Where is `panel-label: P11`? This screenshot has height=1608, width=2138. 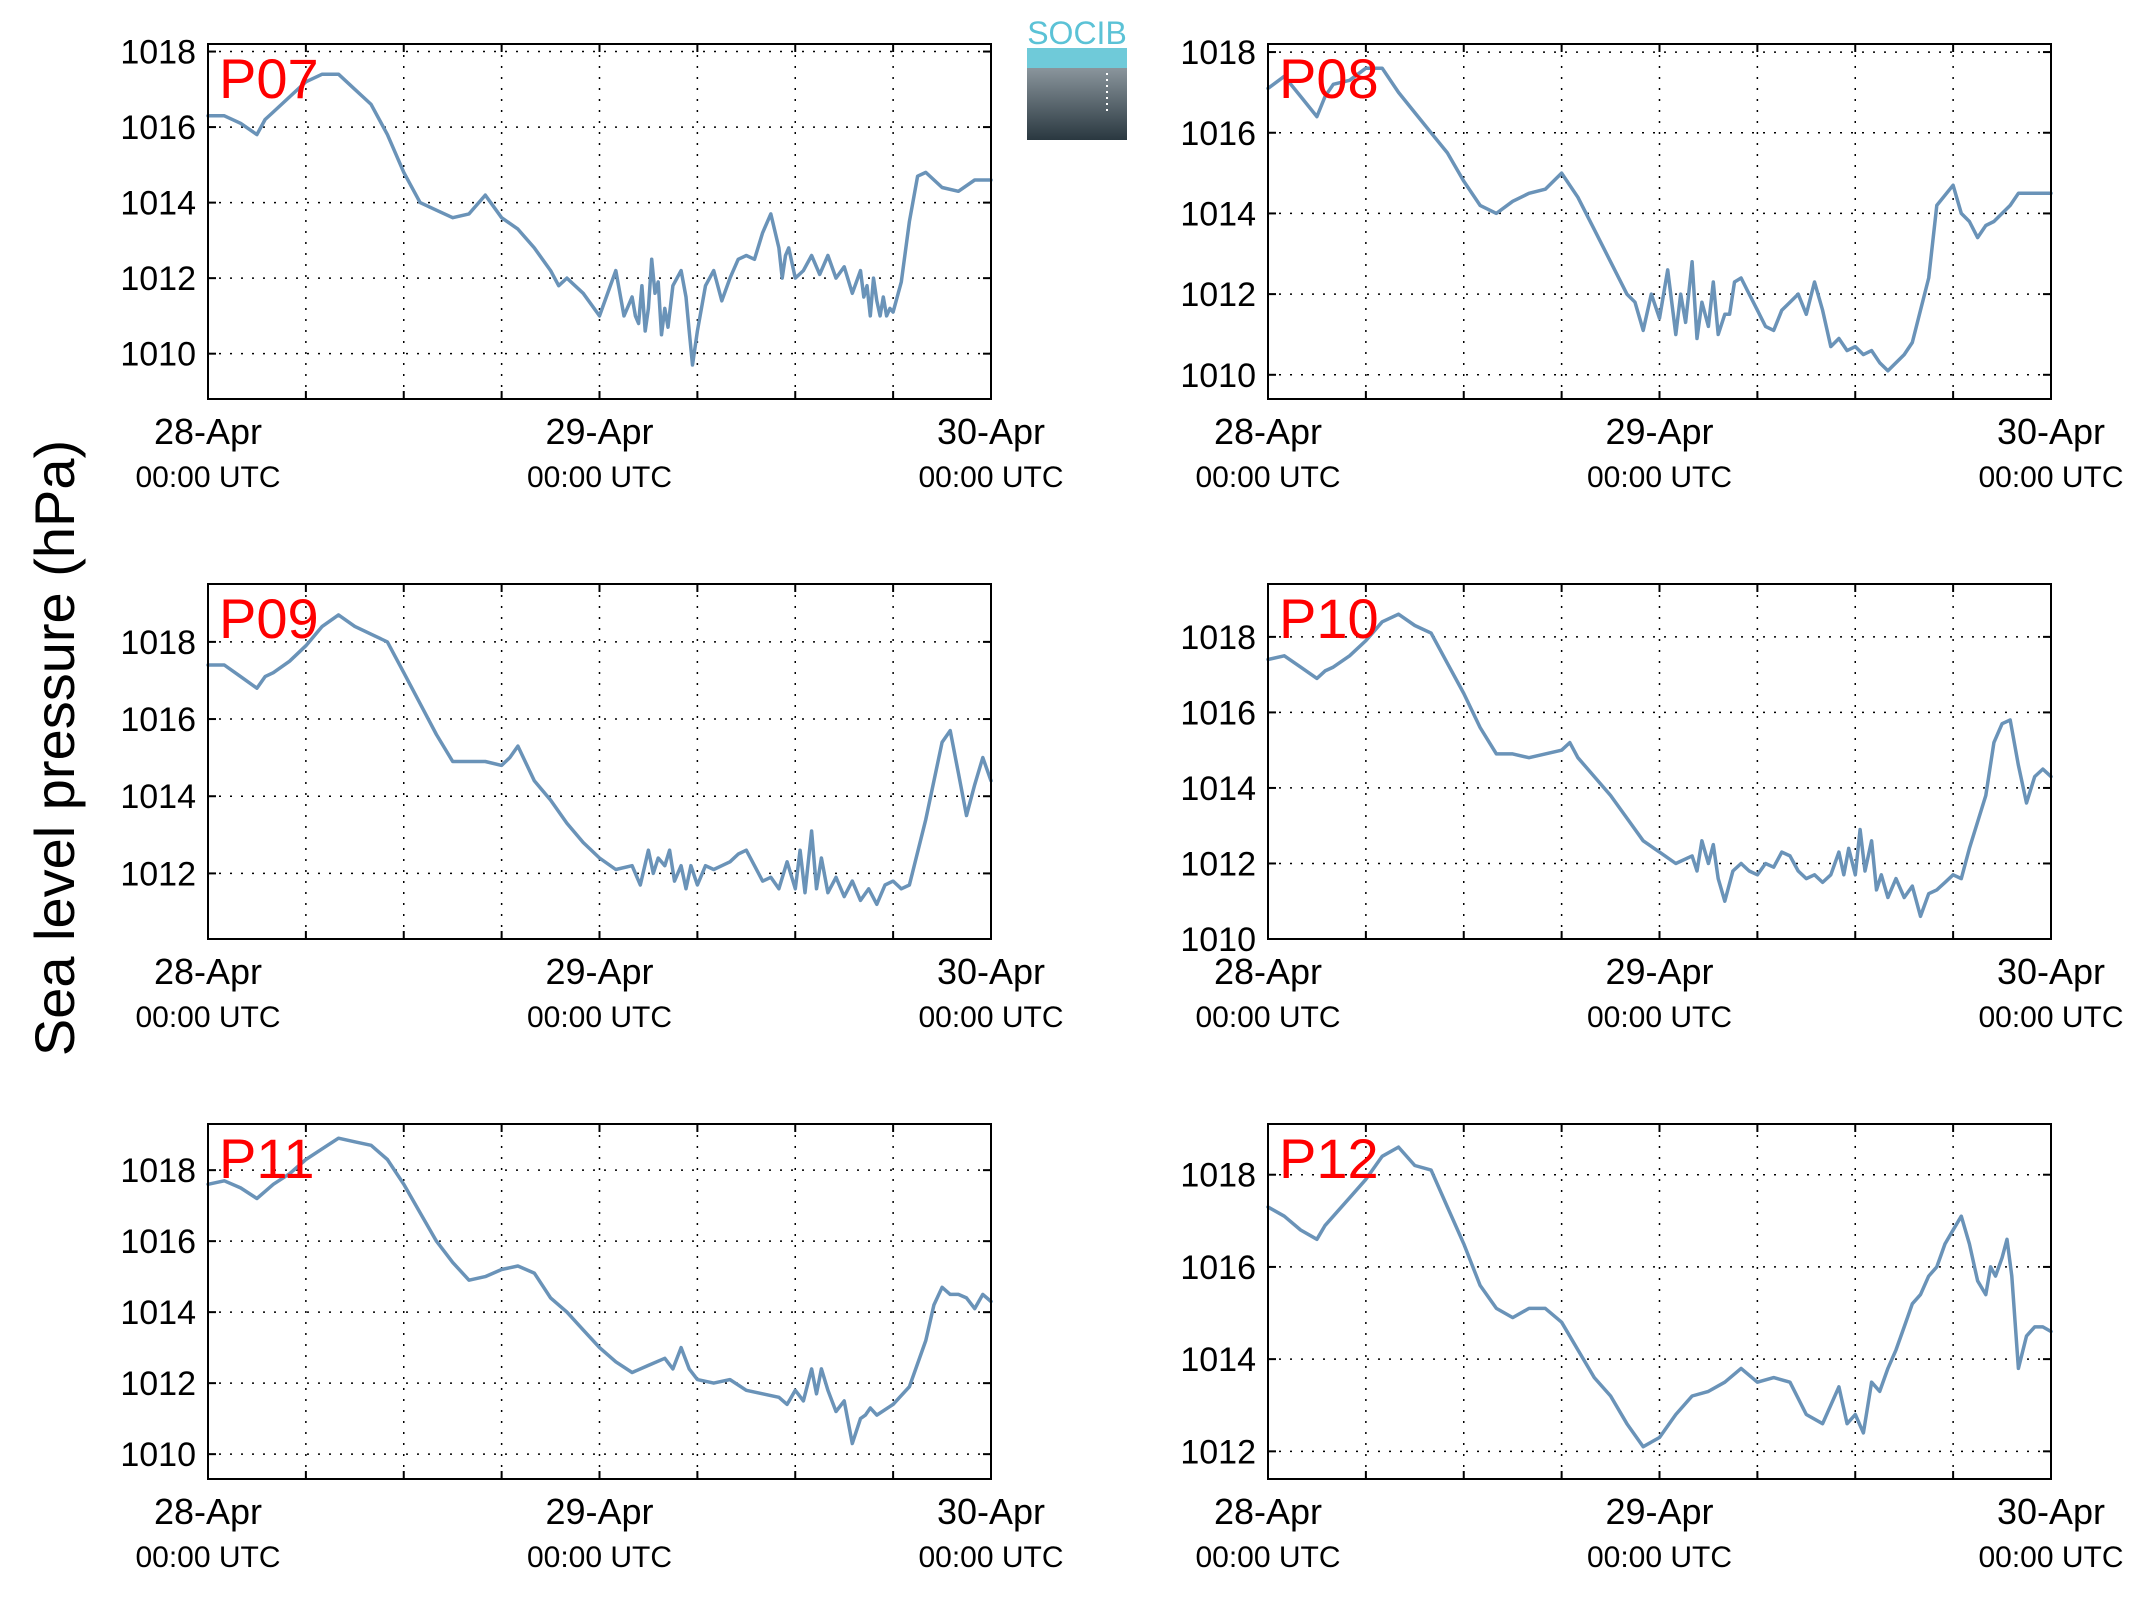
panel-label: P11 is located at coordinates (266, 1158).